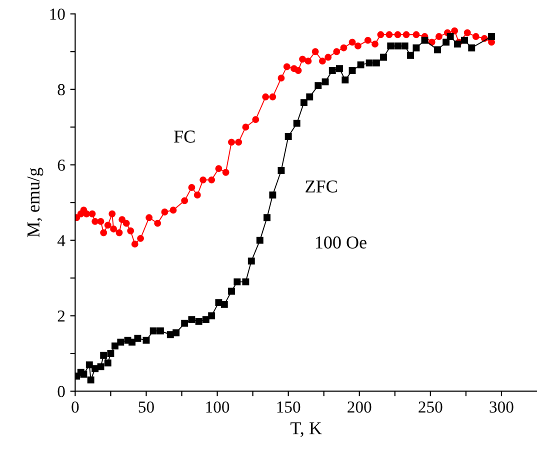  What do you see at coordinates (146, 407) in the screenshot?
I see `x-tick-label: 50` at bounding box center [146, 407].